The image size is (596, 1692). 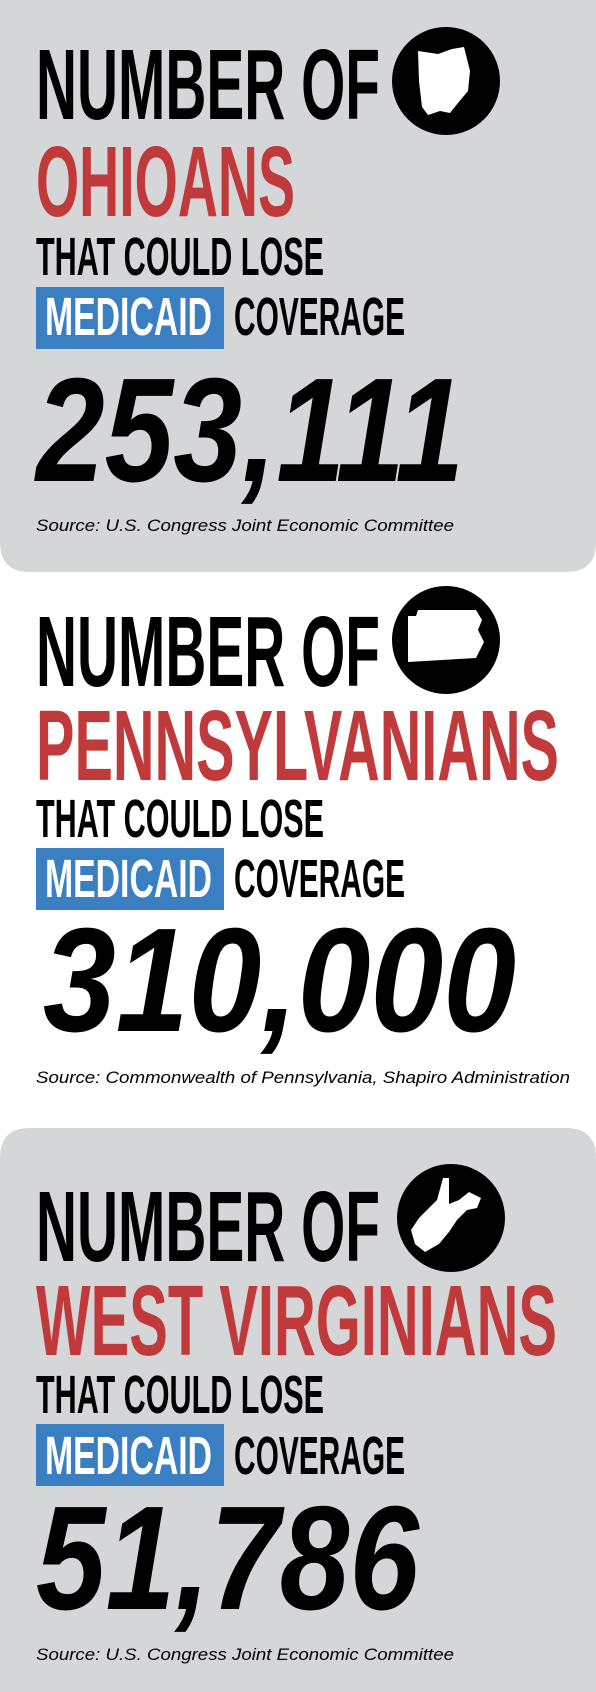 I want to click on ohio-icon, so click(x=446, y=81).